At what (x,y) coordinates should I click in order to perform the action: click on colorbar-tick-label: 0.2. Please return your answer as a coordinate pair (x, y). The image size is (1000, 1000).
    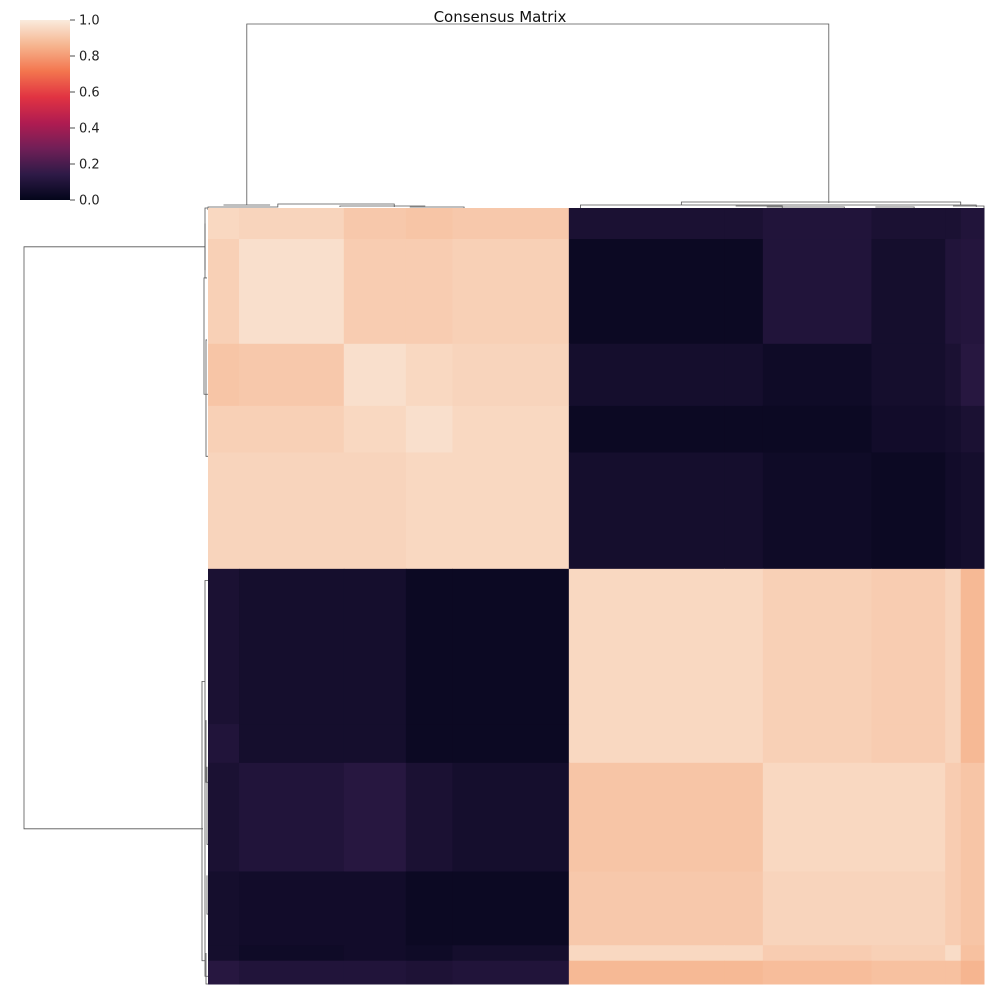
    Looking at the image, I should click on (89, 165).